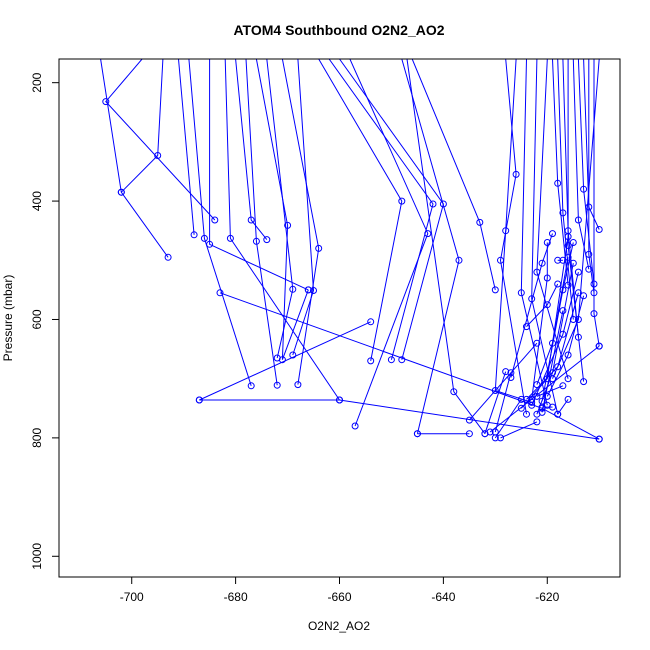 The width and height of the screenshot is (650, 650). I want to click on y-tick-label-4: 1000, so click(37, 556).